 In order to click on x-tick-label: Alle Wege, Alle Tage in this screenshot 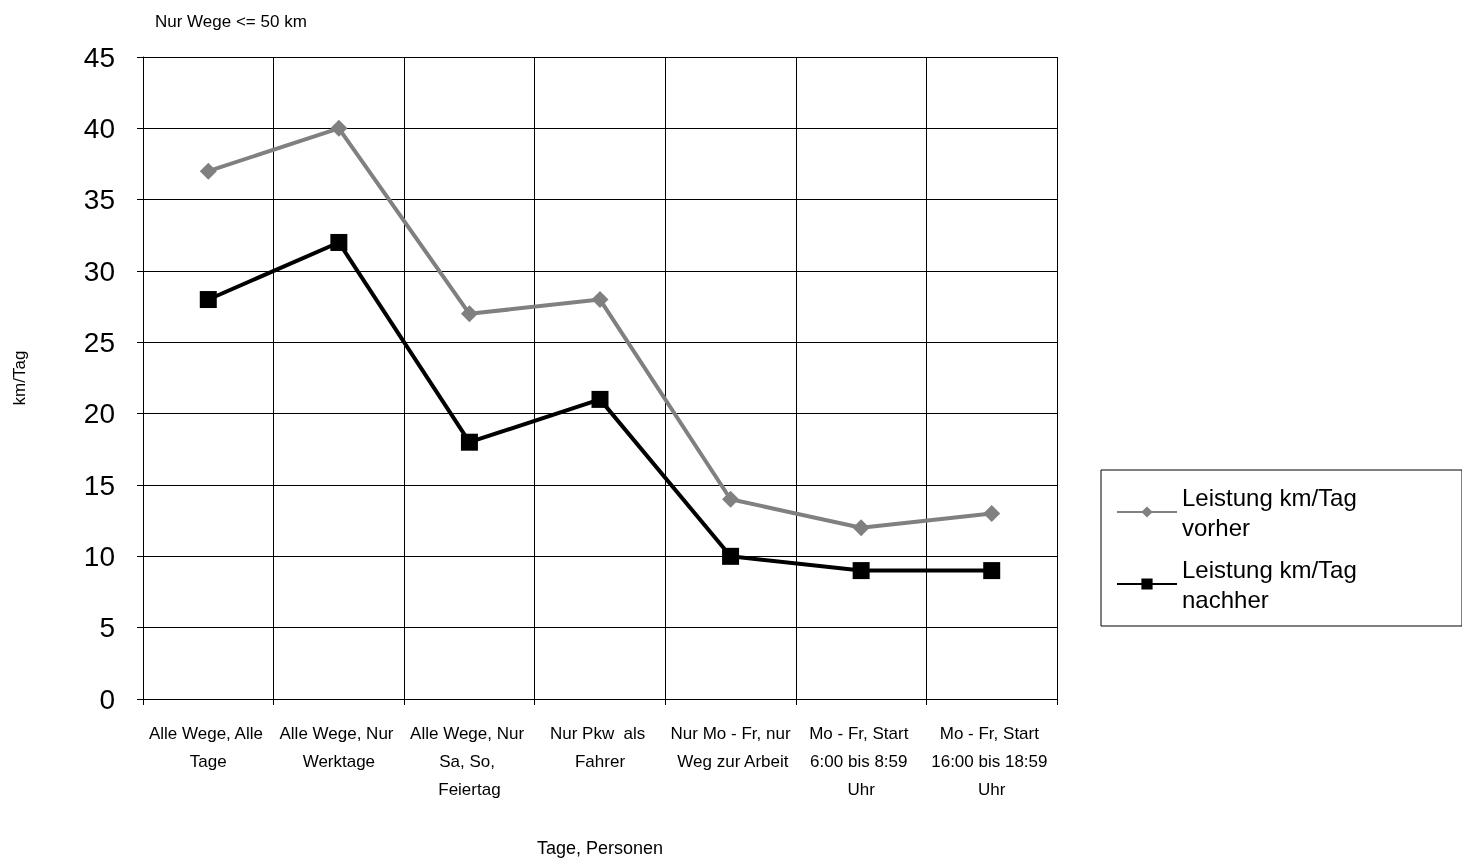, I will do `click(208, 747)`.